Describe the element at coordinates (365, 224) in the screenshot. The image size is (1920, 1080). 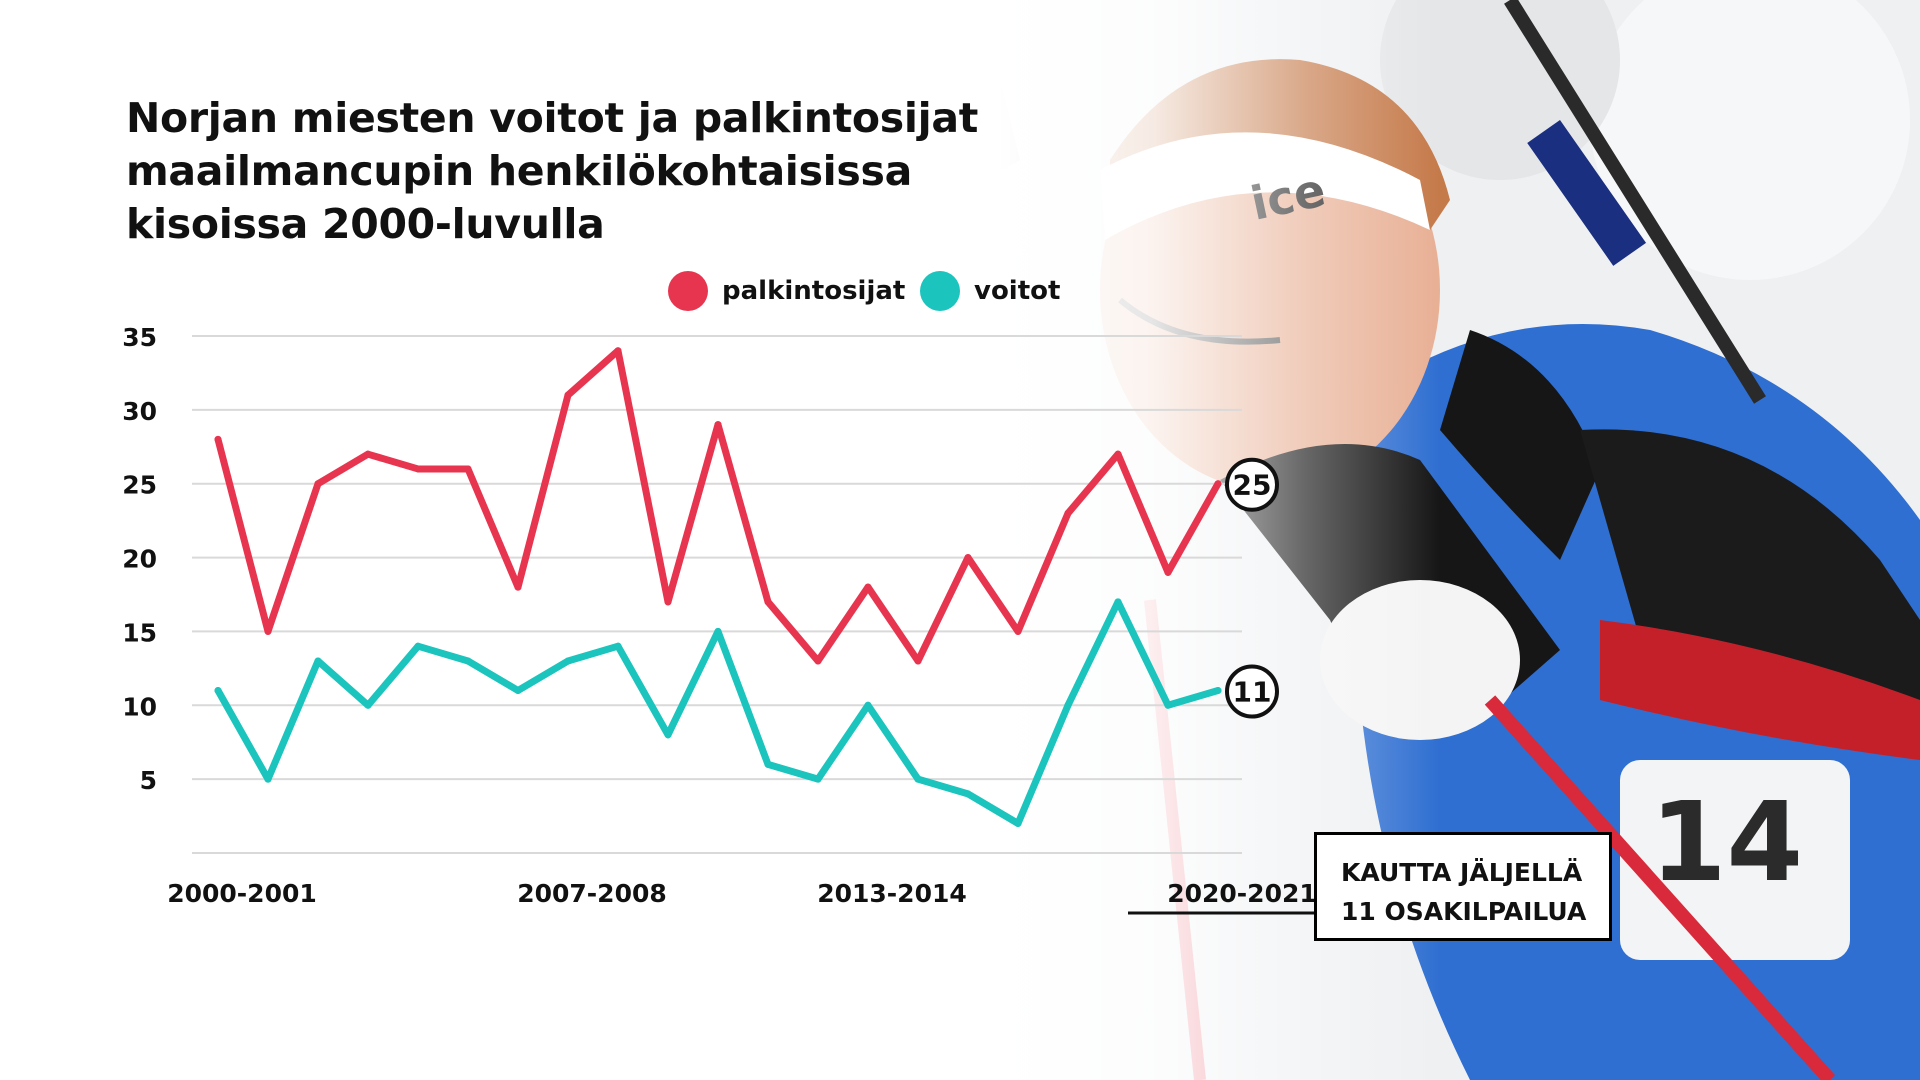
I see `title-line-3: kisoissa 2000-luvulla` at that location.